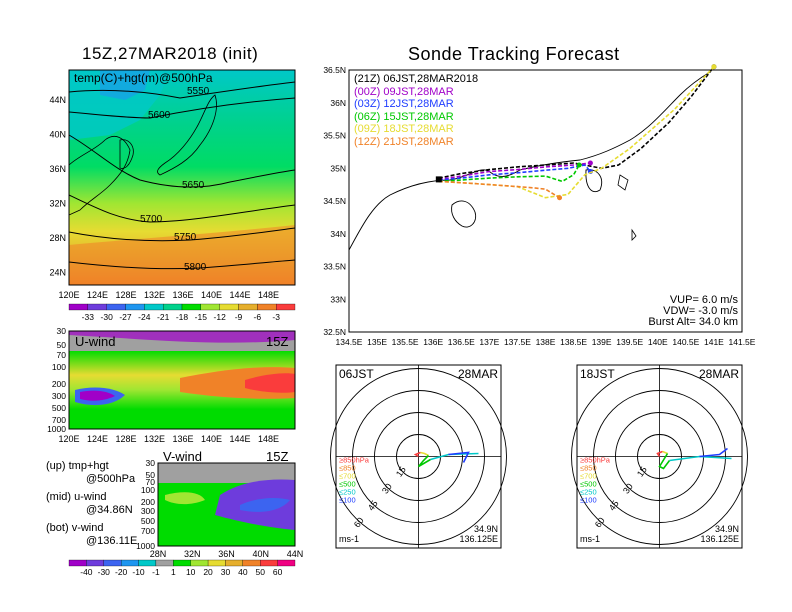  Describe the element at coordinates (57, 238) in the screenshot. I see `lat-tick-28N: 28N` at that location.